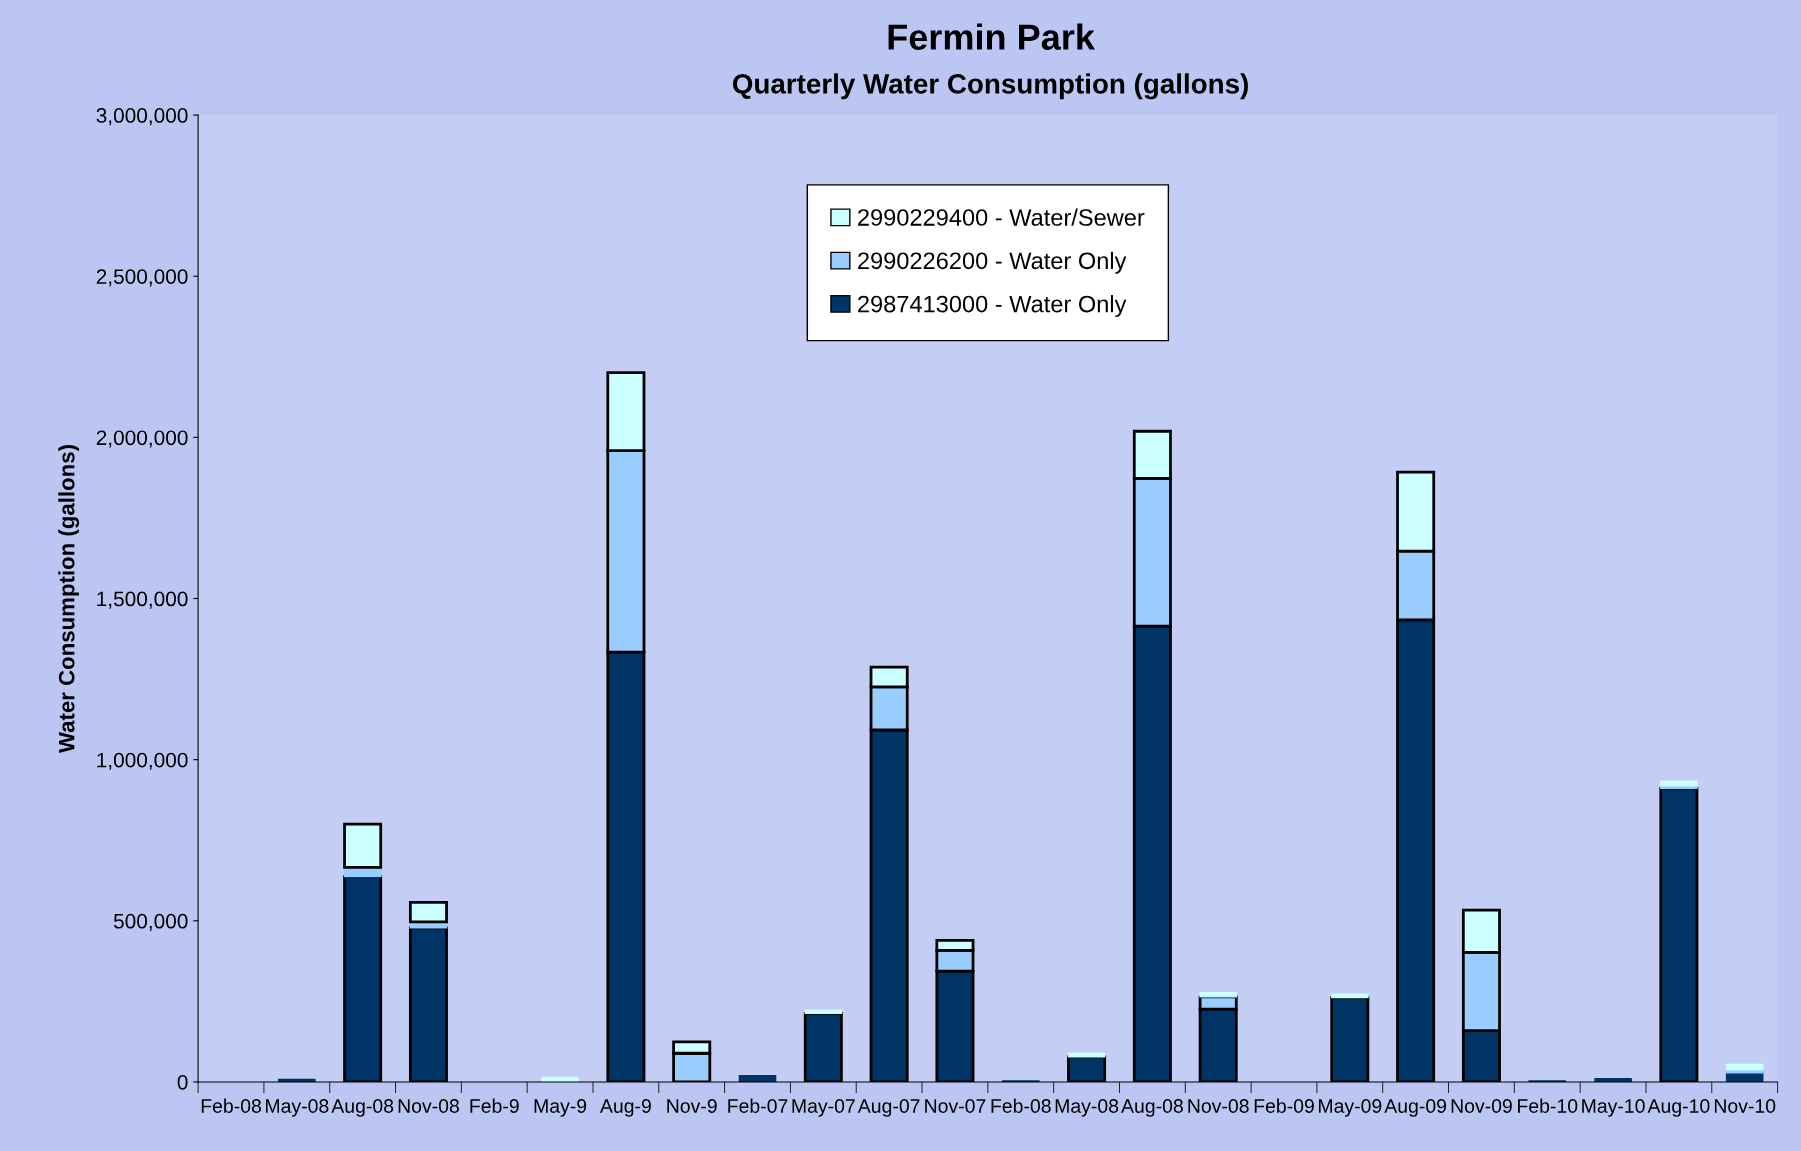 The width and height of the screenshot is (1801, 1151). What do you see at coordinates (142, 278) in the screenshot?
I see `y-tick-label: 2,500,000` at bounding box center [142, 278].